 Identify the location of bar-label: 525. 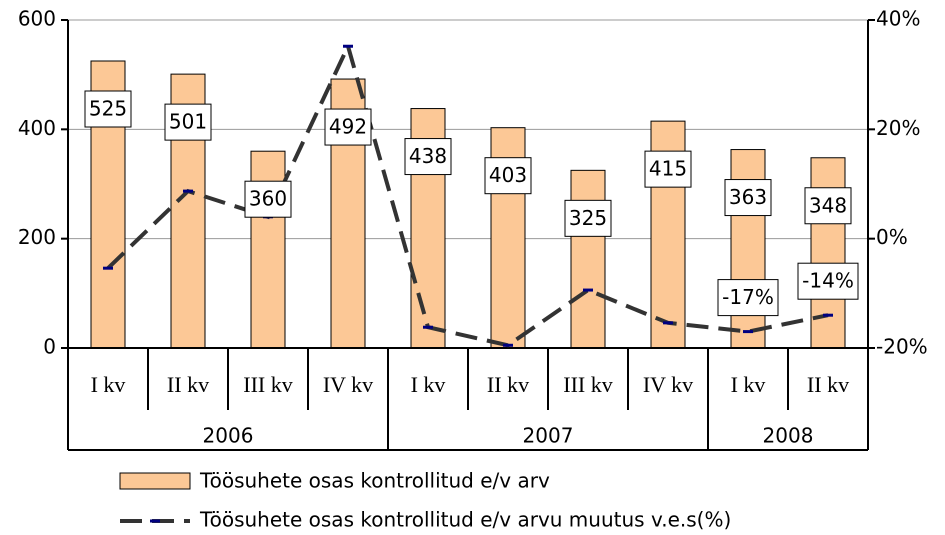
(108, 109).